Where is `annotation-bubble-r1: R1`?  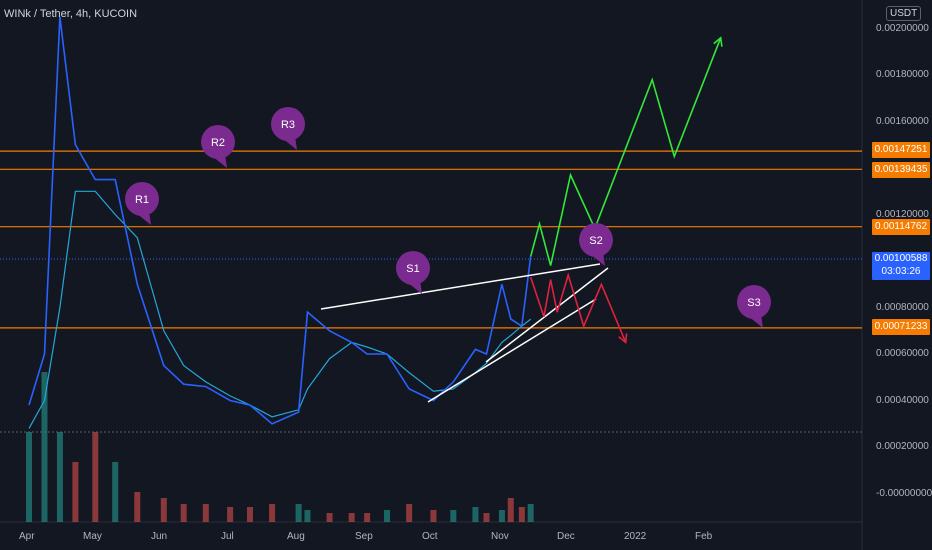
annotation-bubble-r1: R1 is located at coordinates (142, 203).